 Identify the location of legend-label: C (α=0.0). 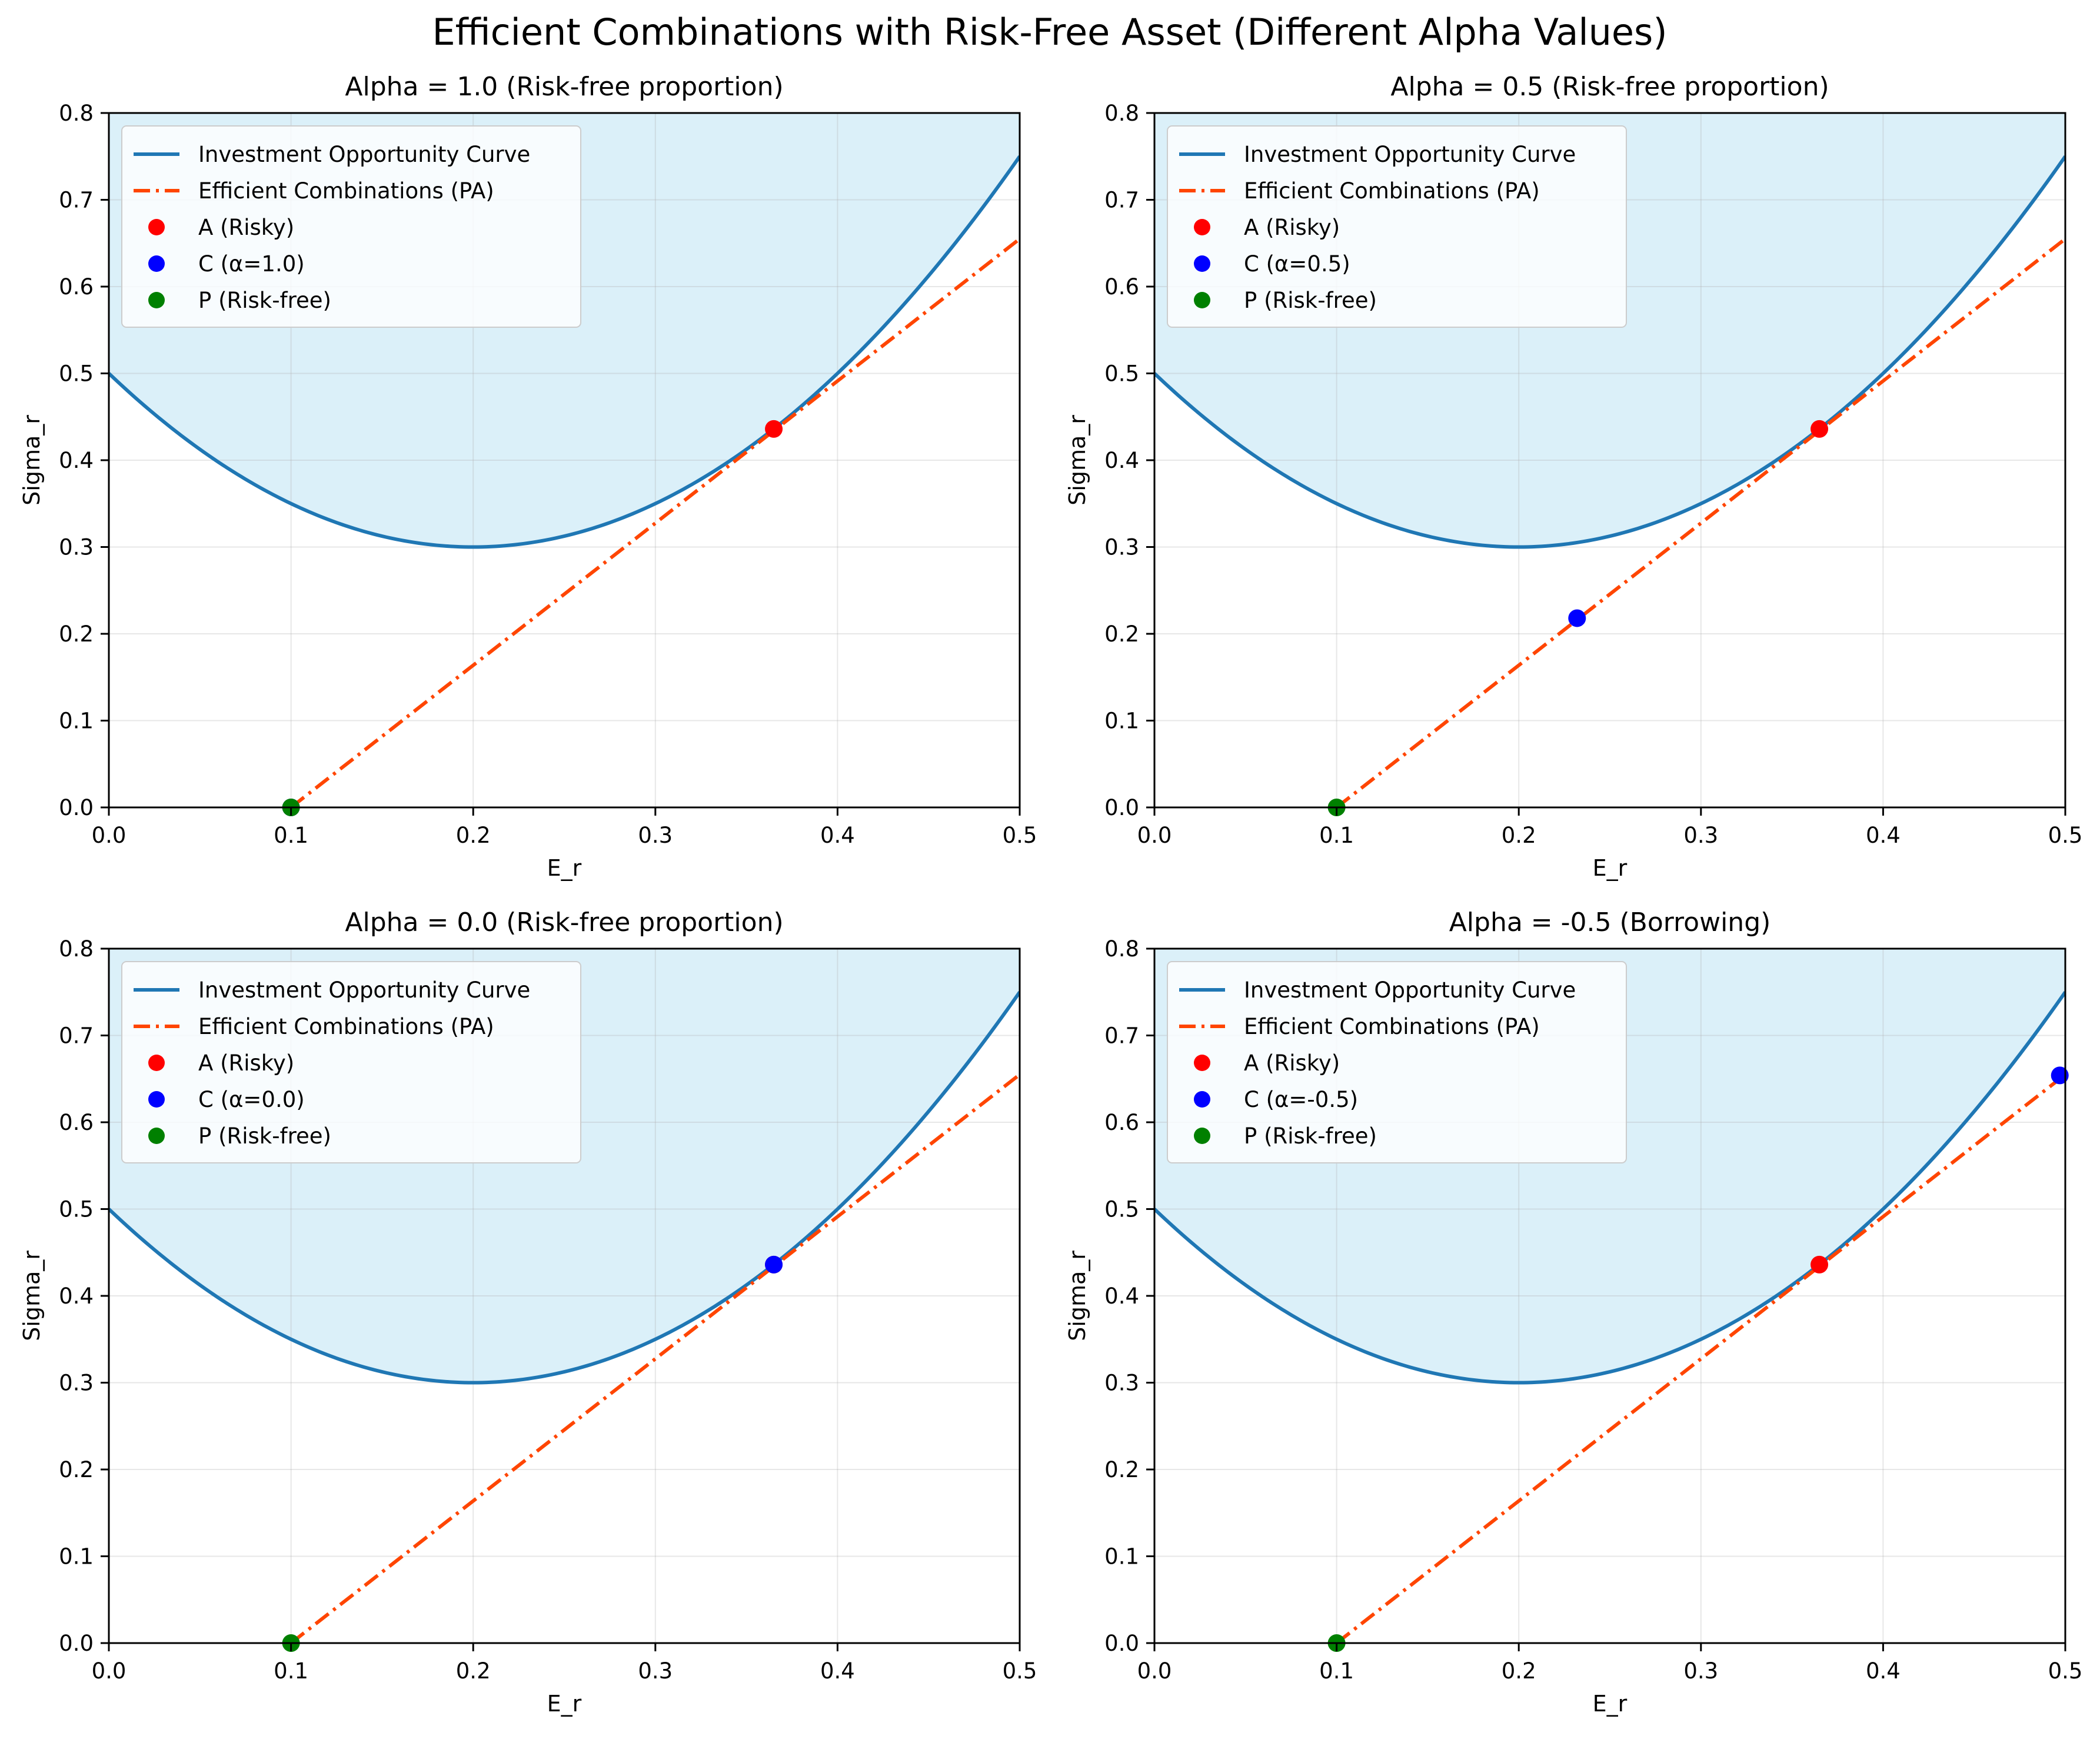
(251, 1099).